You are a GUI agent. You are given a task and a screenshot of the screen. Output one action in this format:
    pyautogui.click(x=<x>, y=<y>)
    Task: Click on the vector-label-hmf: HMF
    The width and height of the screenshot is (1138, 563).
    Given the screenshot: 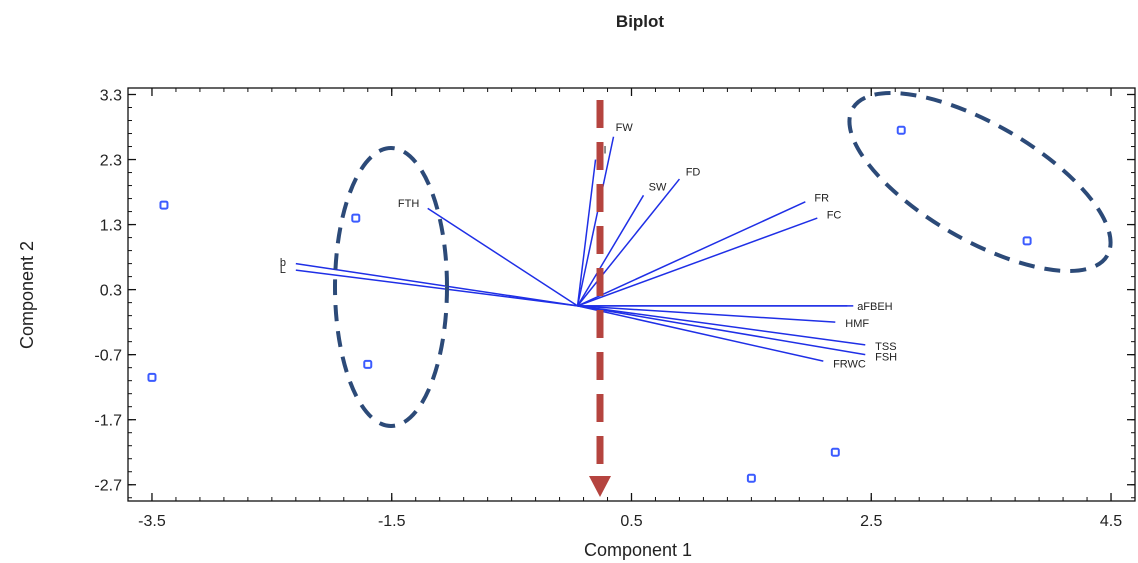 What is the action you would take?
    pyautogui.click(x=857, y=324)
    